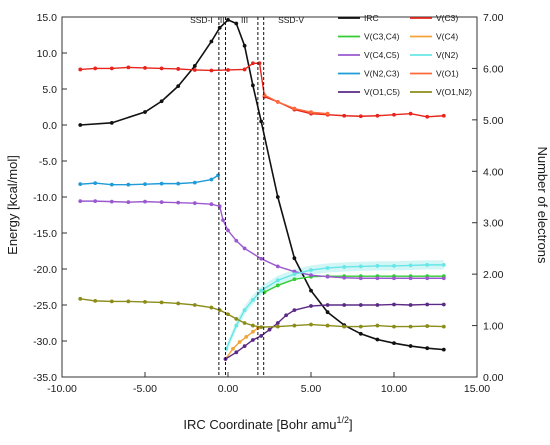  What do you see at coordinates (222, 20) in the screenshot?
I see `region-label: II` at bounding box center [222, 20].